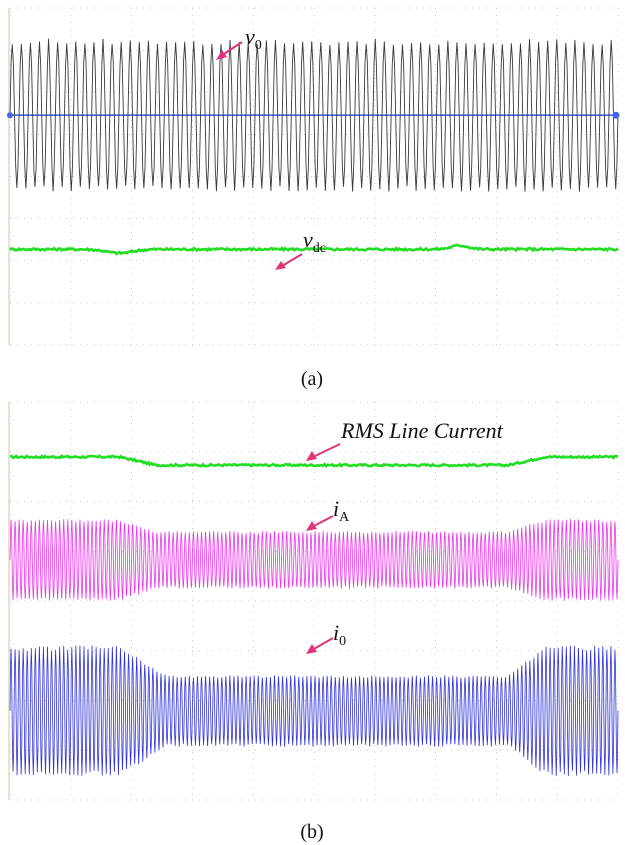  What do you see at coordinates (314, 241) in the screenshot?
I see `label-vdc: vdc` at bounding box center [314, 241].